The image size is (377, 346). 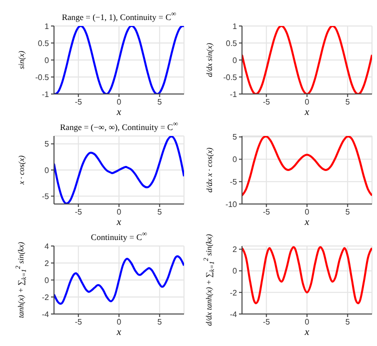 I want to click on chart-title: Range = (−∞, ∞), Continuity = C$^{∞}$, so click(x=119, y=126).